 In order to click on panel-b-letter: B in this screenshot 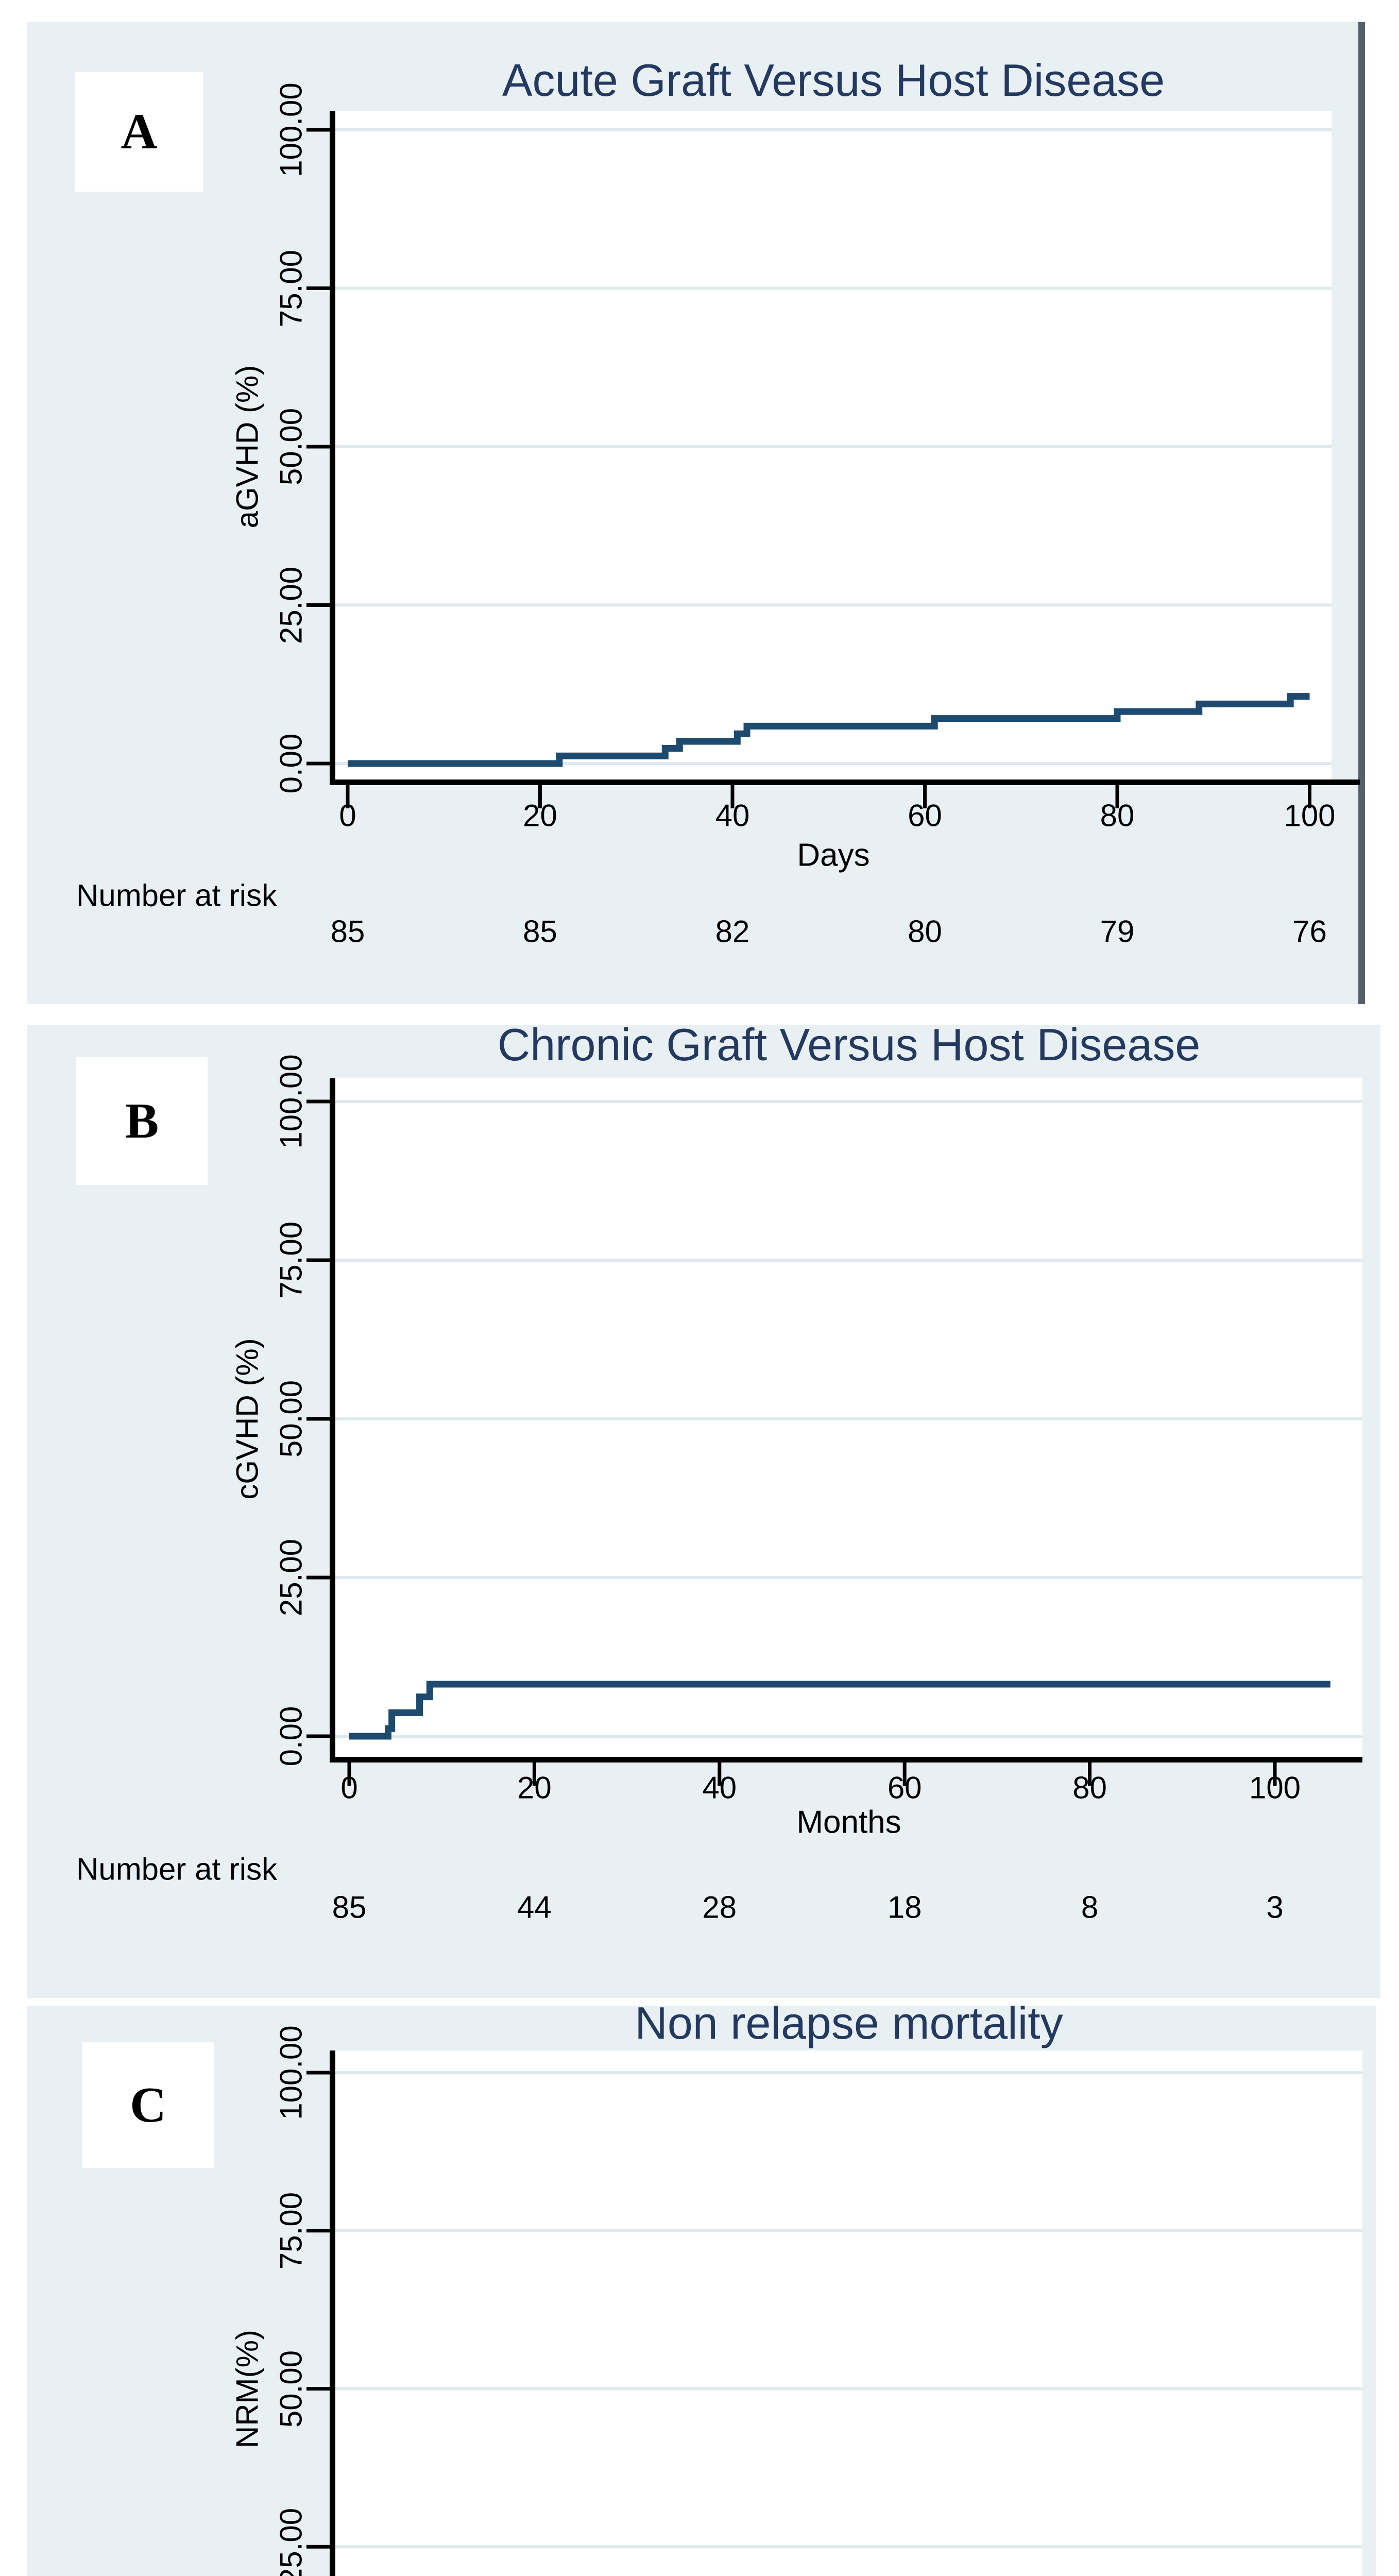, I will do `click(142, 1121)`.